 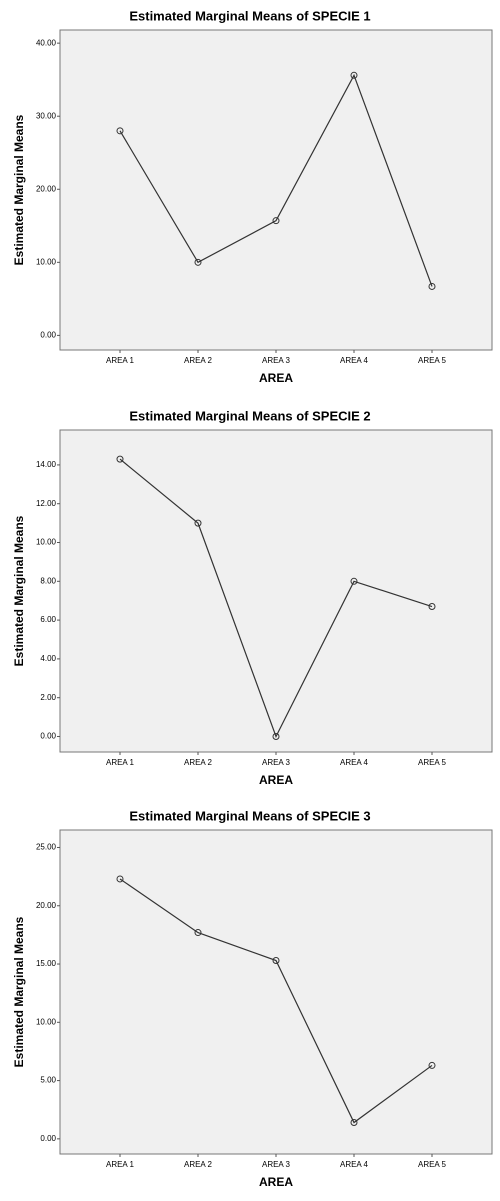 I want to click on y-tick-label: 8.00, so click(x=48, y=580).